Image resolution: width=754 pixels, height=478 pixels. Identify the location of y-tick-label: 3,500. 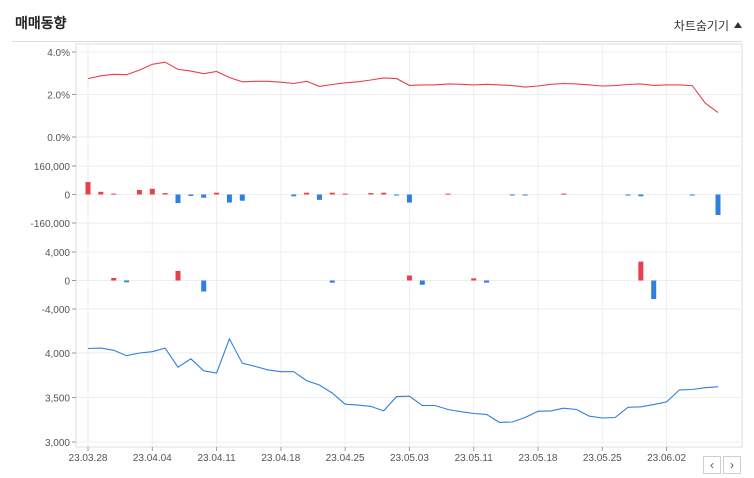
(57, 399).